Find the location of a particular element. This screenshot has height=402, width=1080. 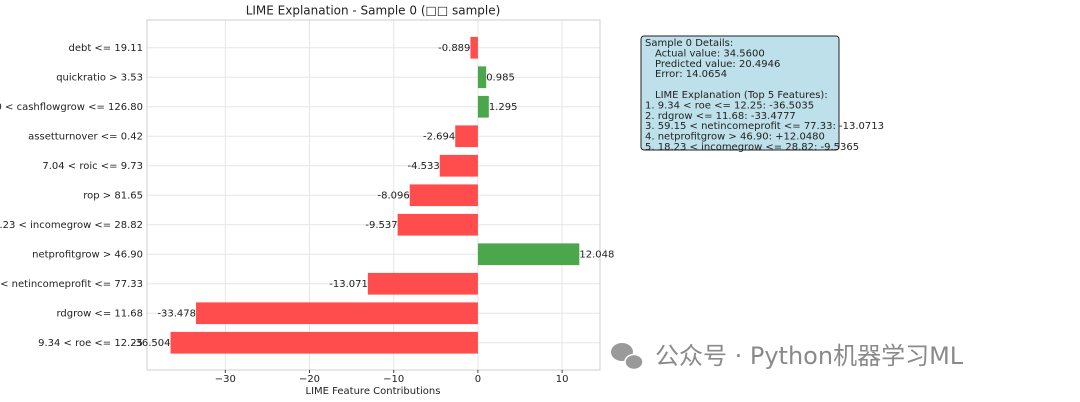

y-tick-label: rop > 81.65 is located at coordinates (113, 195).